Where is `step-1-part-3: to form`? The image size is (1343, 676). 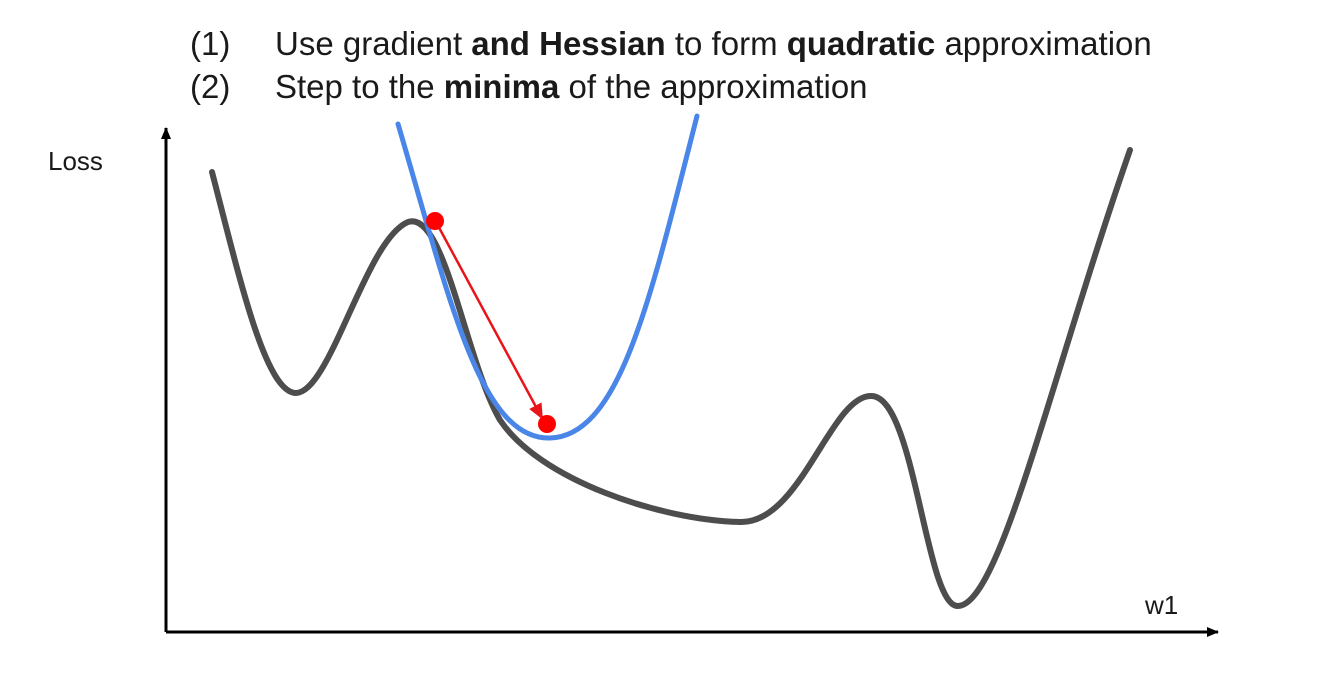 step-1-part-3: to form is located at coordinates (726, 43).